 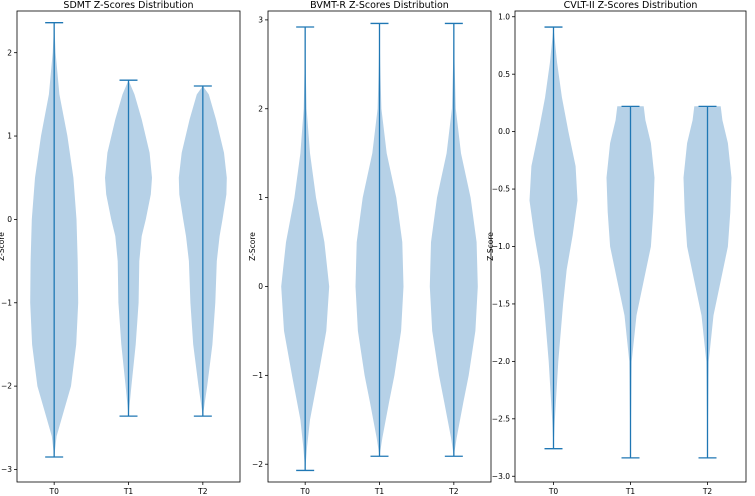 I want to click on chart-title: SDMT Z-Scores Distribution, so click(x=128, y=5).